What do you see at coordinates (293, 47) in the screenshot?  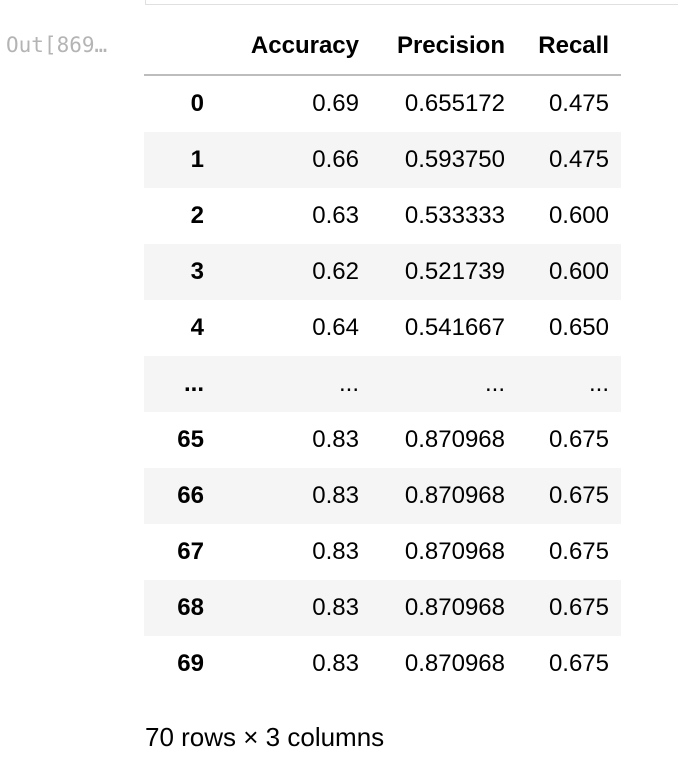 I see `column-header-accuracy: Accuracy` at bounding box center [293, 47].